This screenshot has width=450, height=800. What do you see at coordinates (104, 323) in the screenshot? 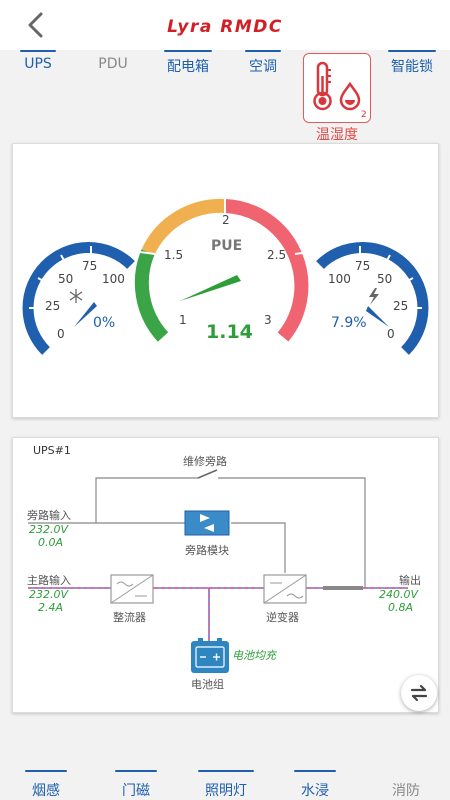
I see `left-gauge-value: 0%` at bounding box center [104, 323].